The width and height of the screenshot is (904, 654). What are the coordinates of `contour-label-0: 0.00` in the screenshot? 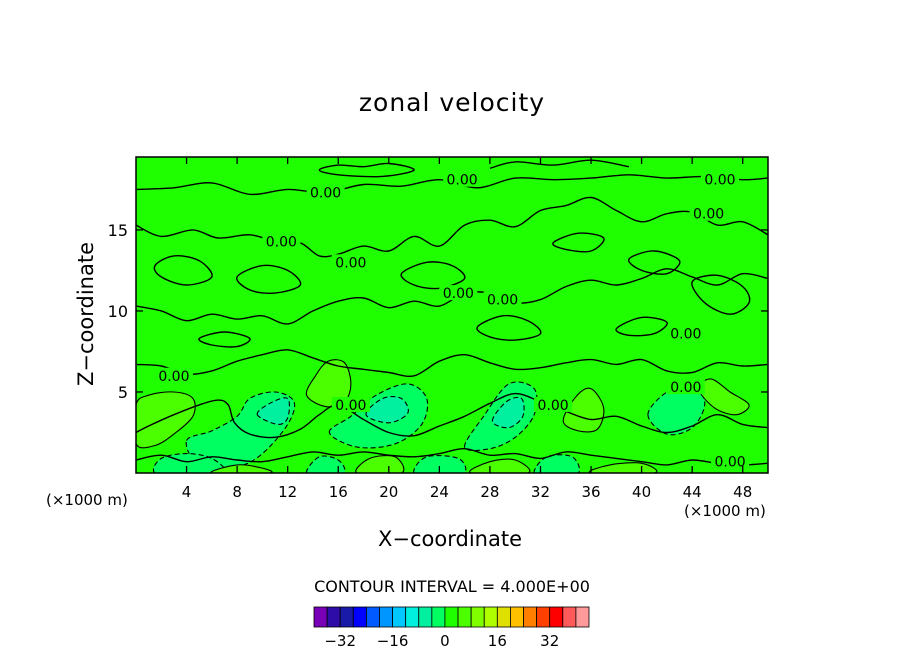 It's located at (462, 181).